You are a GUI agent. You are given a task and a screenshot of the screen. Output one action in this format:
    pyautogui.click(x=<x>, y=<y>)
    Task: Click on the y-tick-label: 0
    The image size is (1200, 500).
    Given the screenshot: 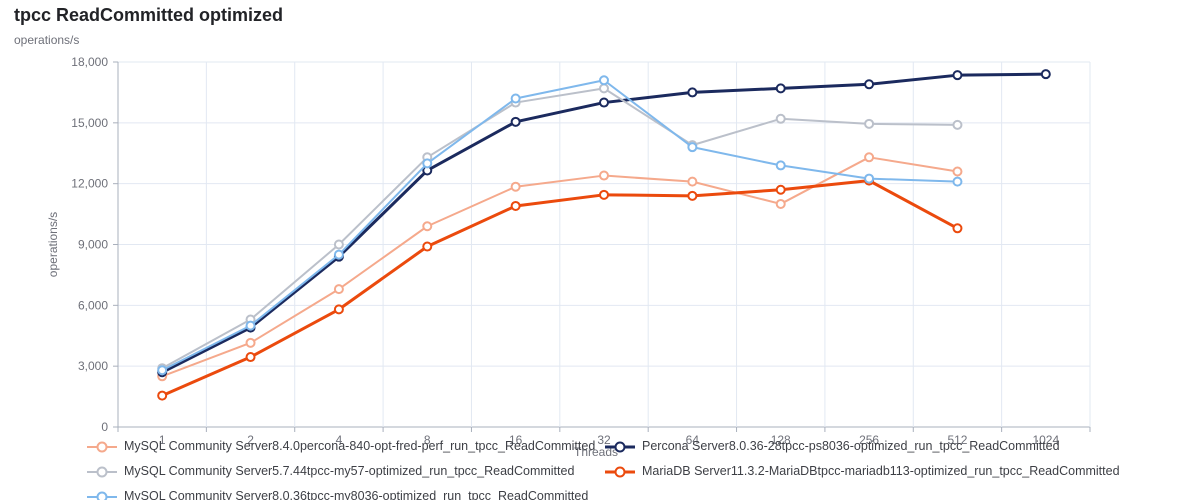 What is the action you would take?
    pyautogui.click(x=104, y=427)
    